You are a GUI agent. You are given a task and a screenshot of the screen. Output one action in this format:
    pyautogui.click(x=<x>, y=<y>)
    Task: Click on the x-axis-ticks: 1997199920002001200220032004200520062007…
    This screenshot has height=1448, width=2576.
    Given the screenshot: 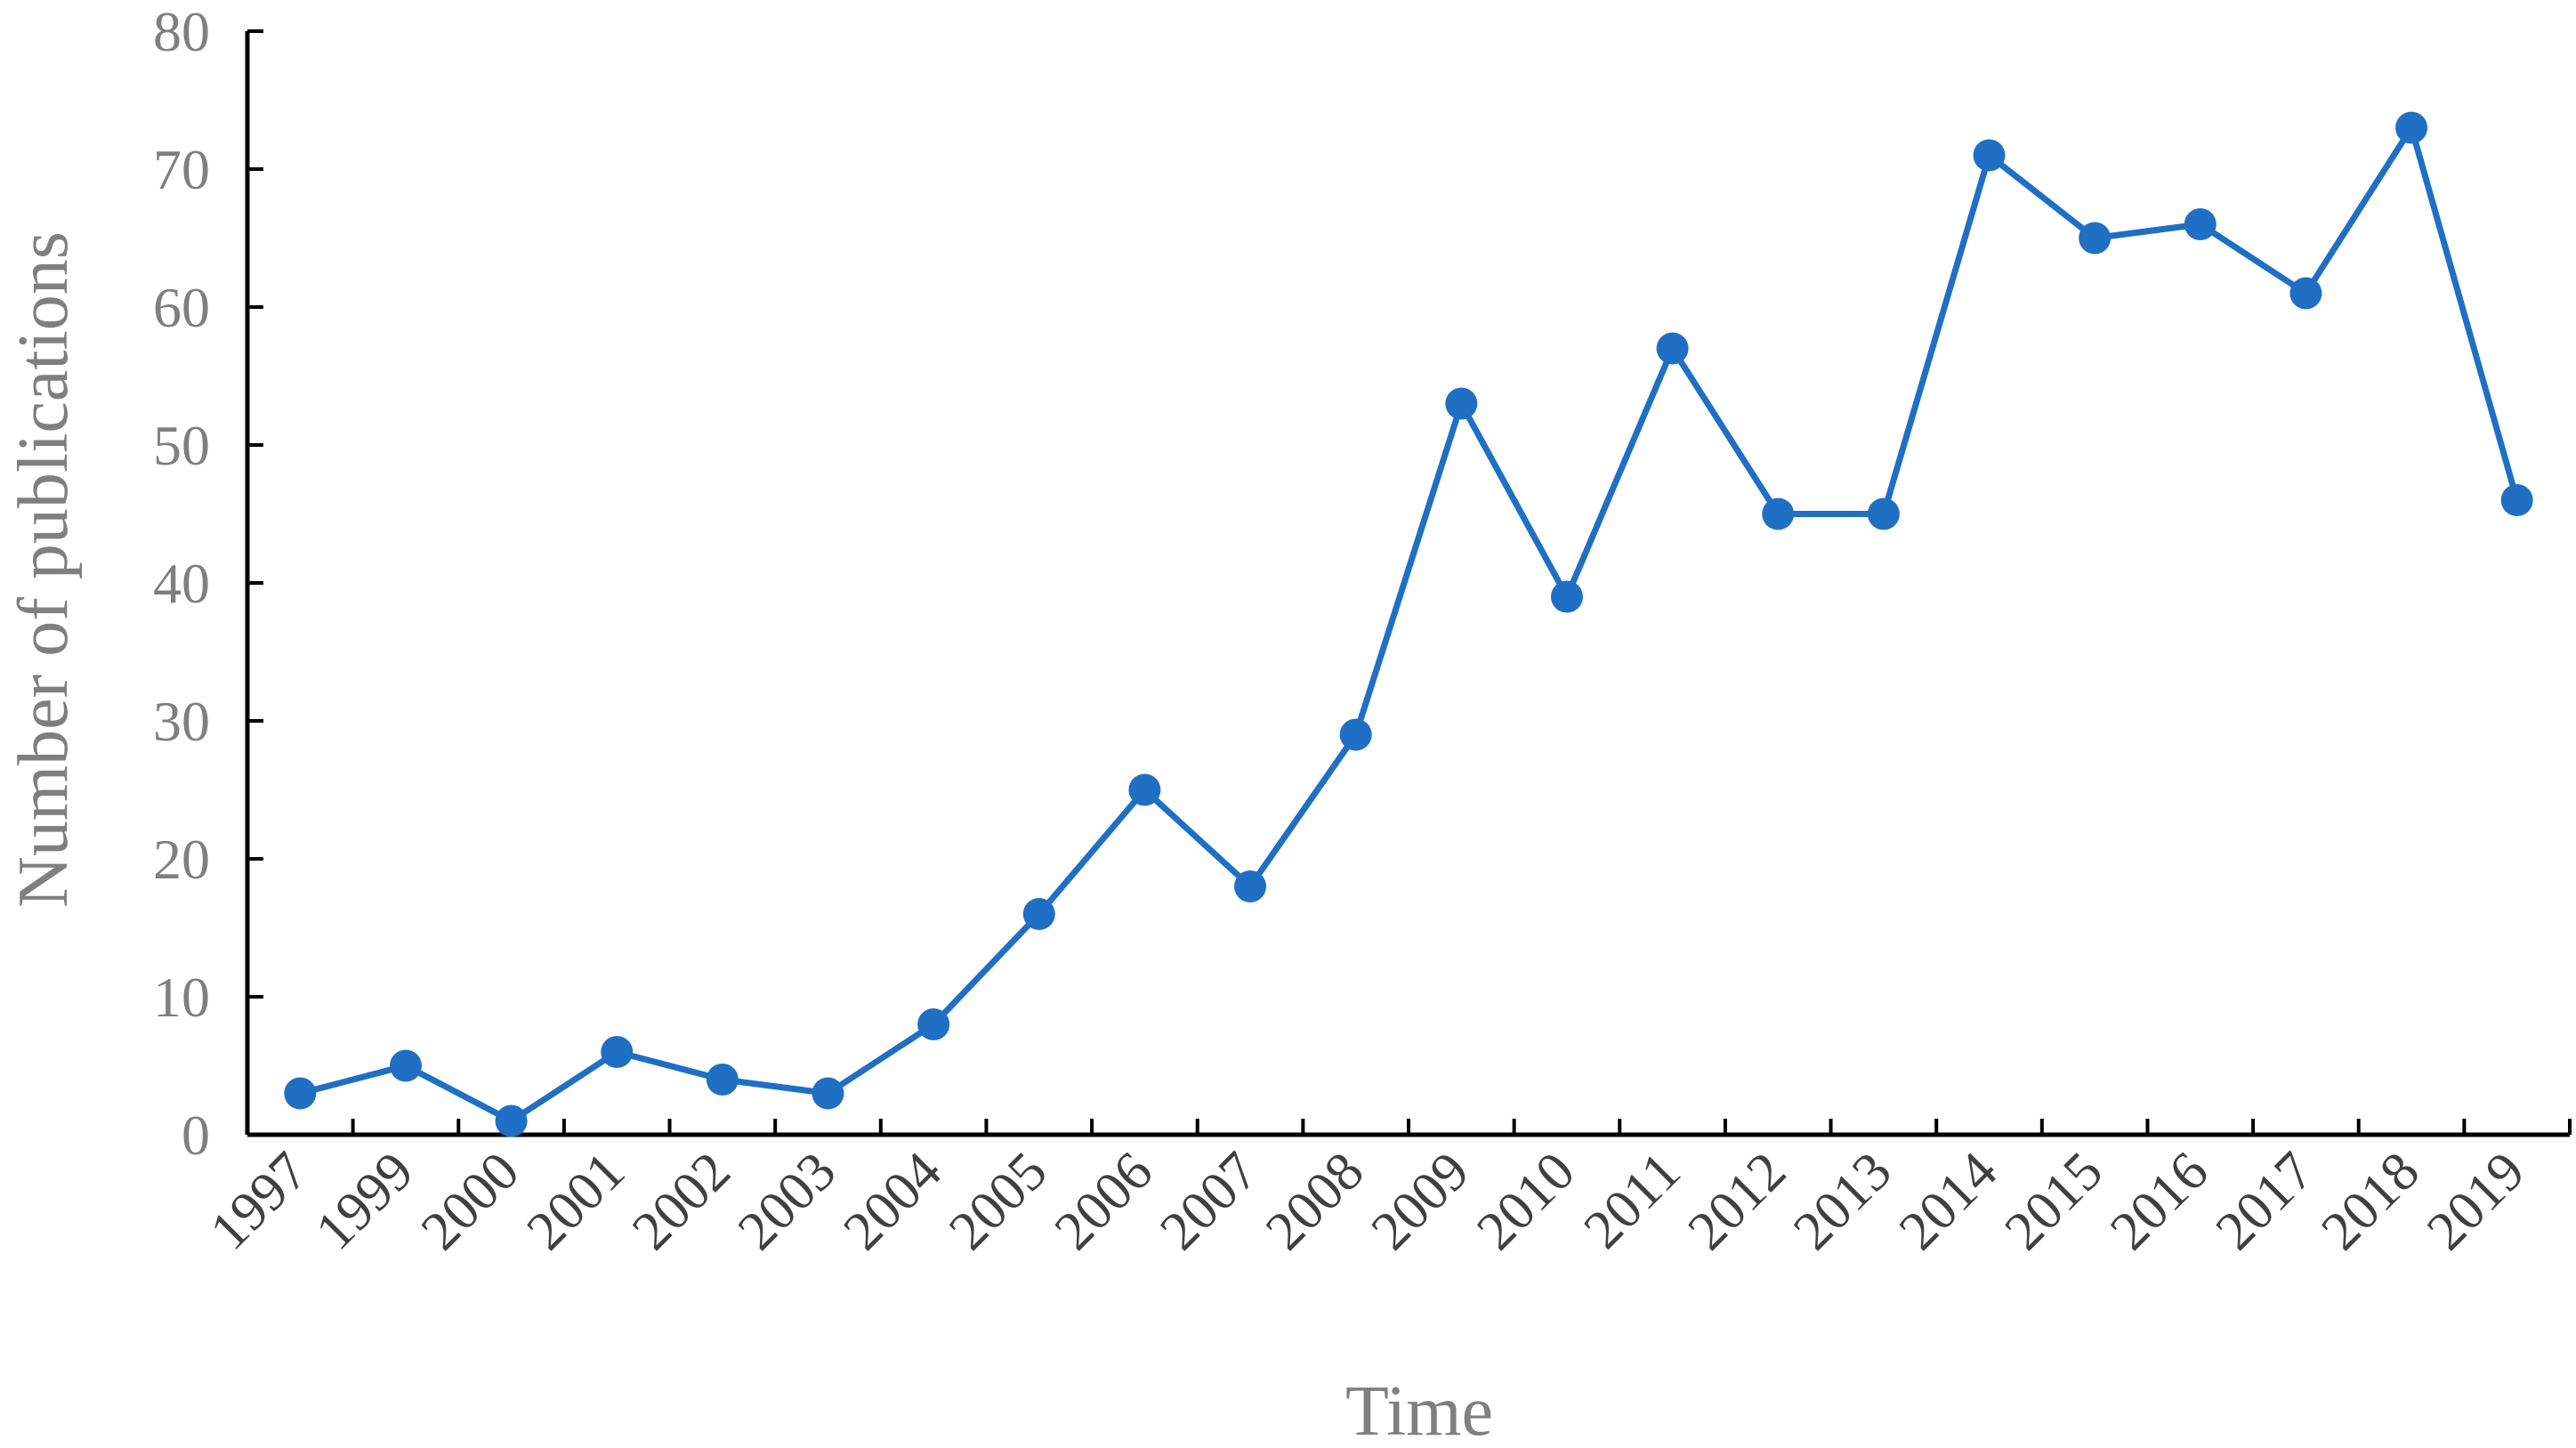 What is the action you would take?
    pyautogui.click(x=1385, y=1190)
    